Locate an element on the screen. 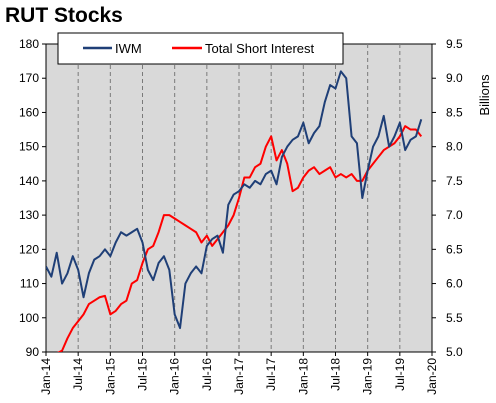 This screenshot has height=403, width=496. right-axis-ticks: 5.0 5.5 6.0 6.5 7.0 7.5 8.0 8.5 9.0 9.5 is located at coordinates (447, 198).